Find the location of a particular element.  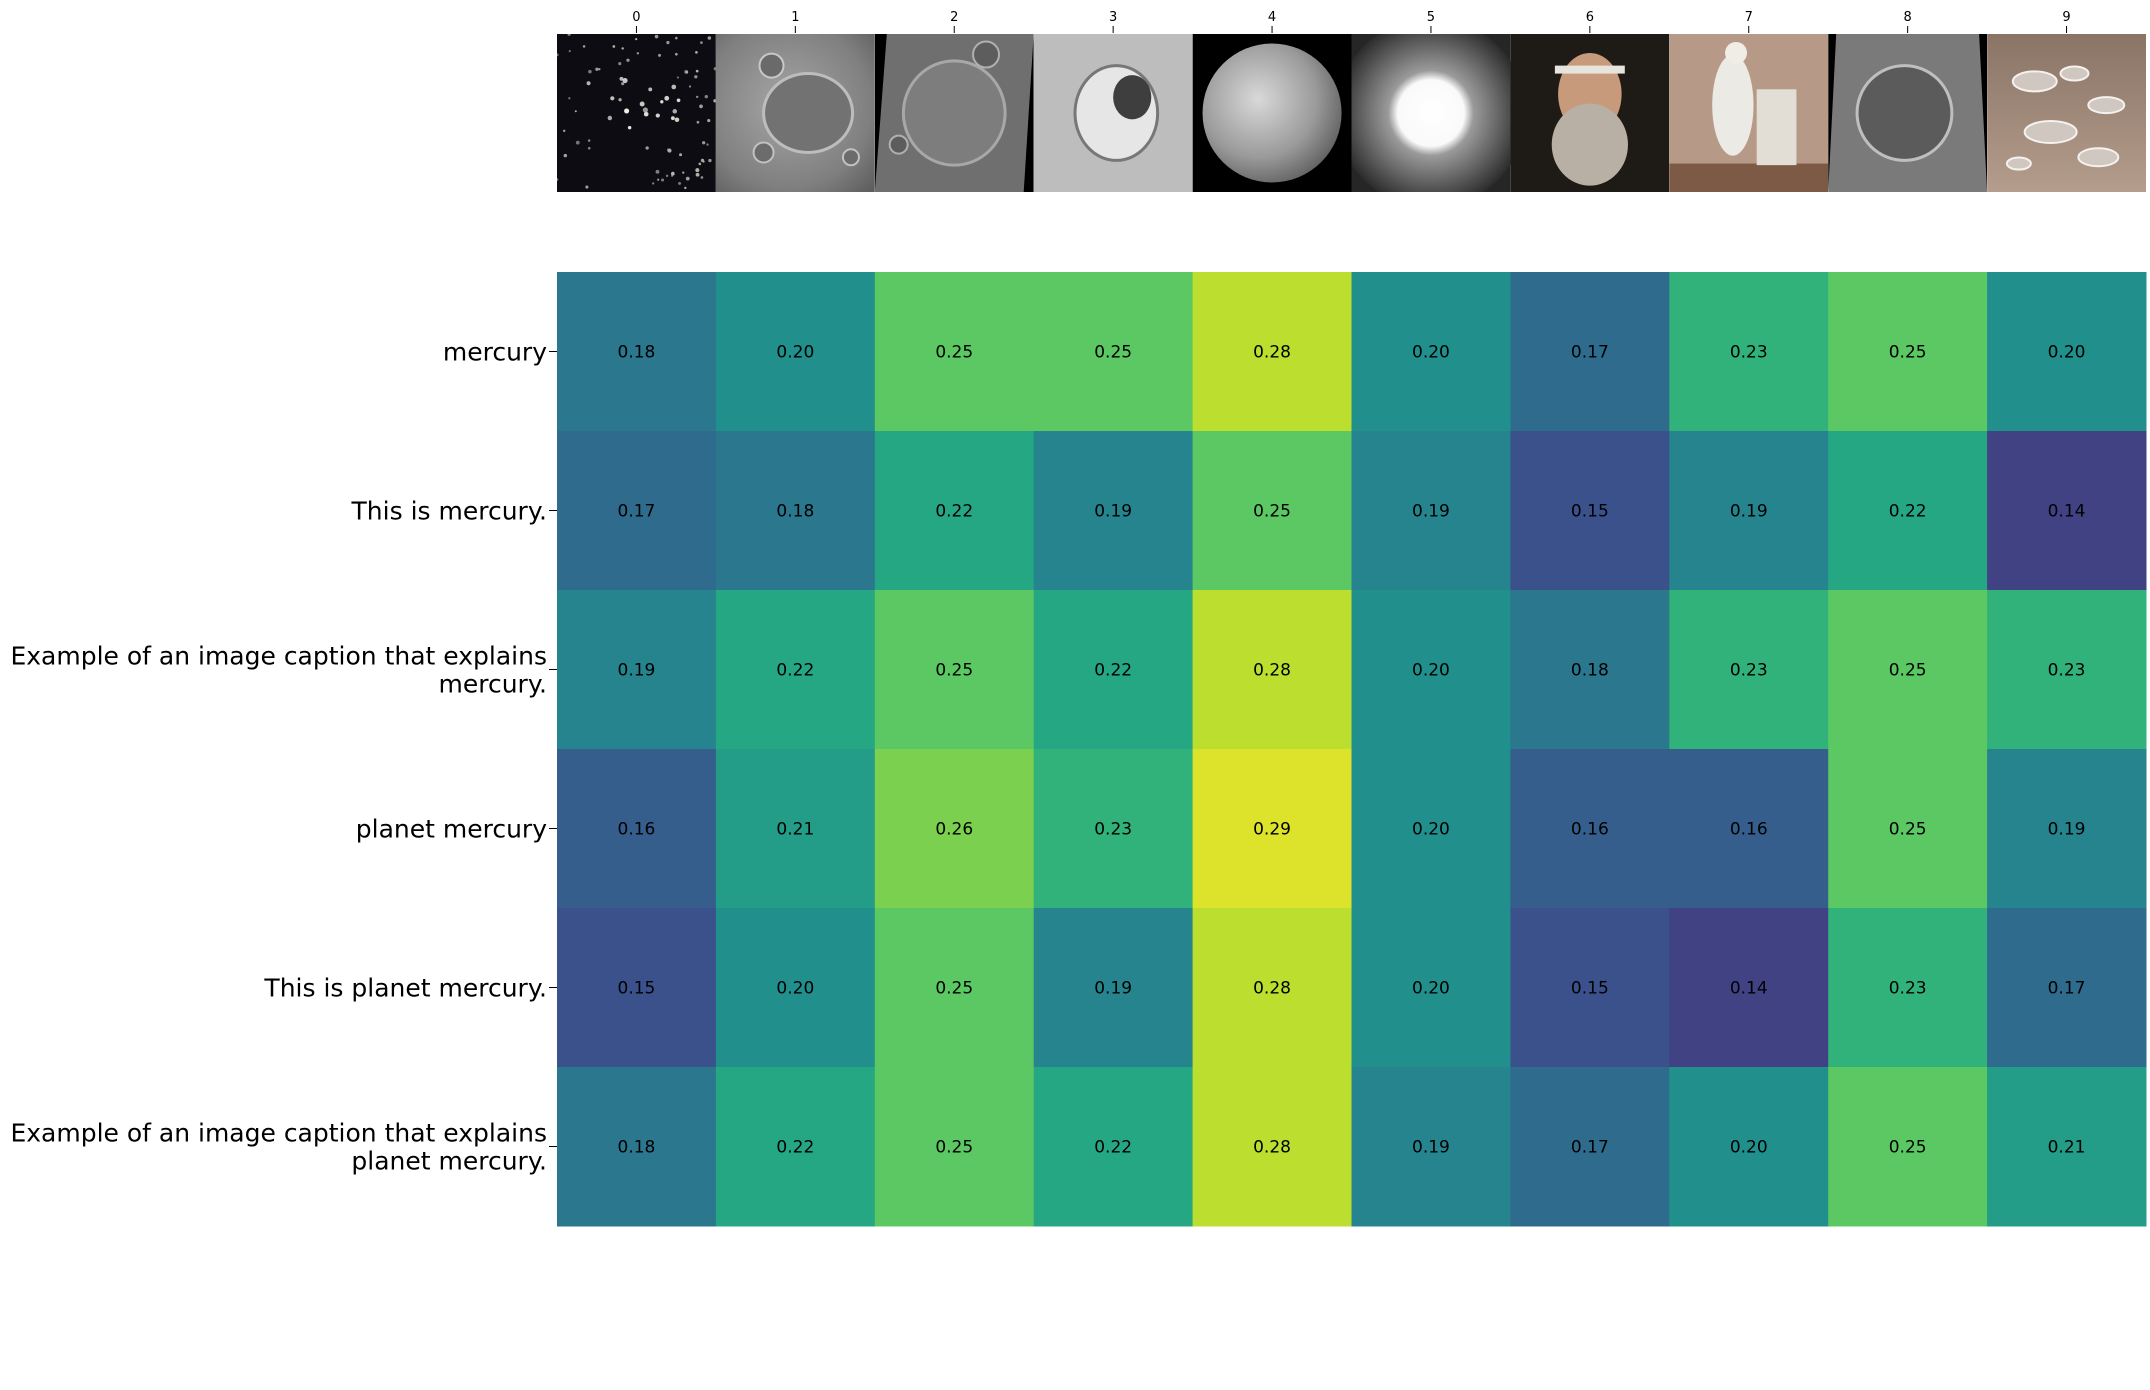

thumbnail-liquid-mercury-droplets is located at coordinates (2066, 113).